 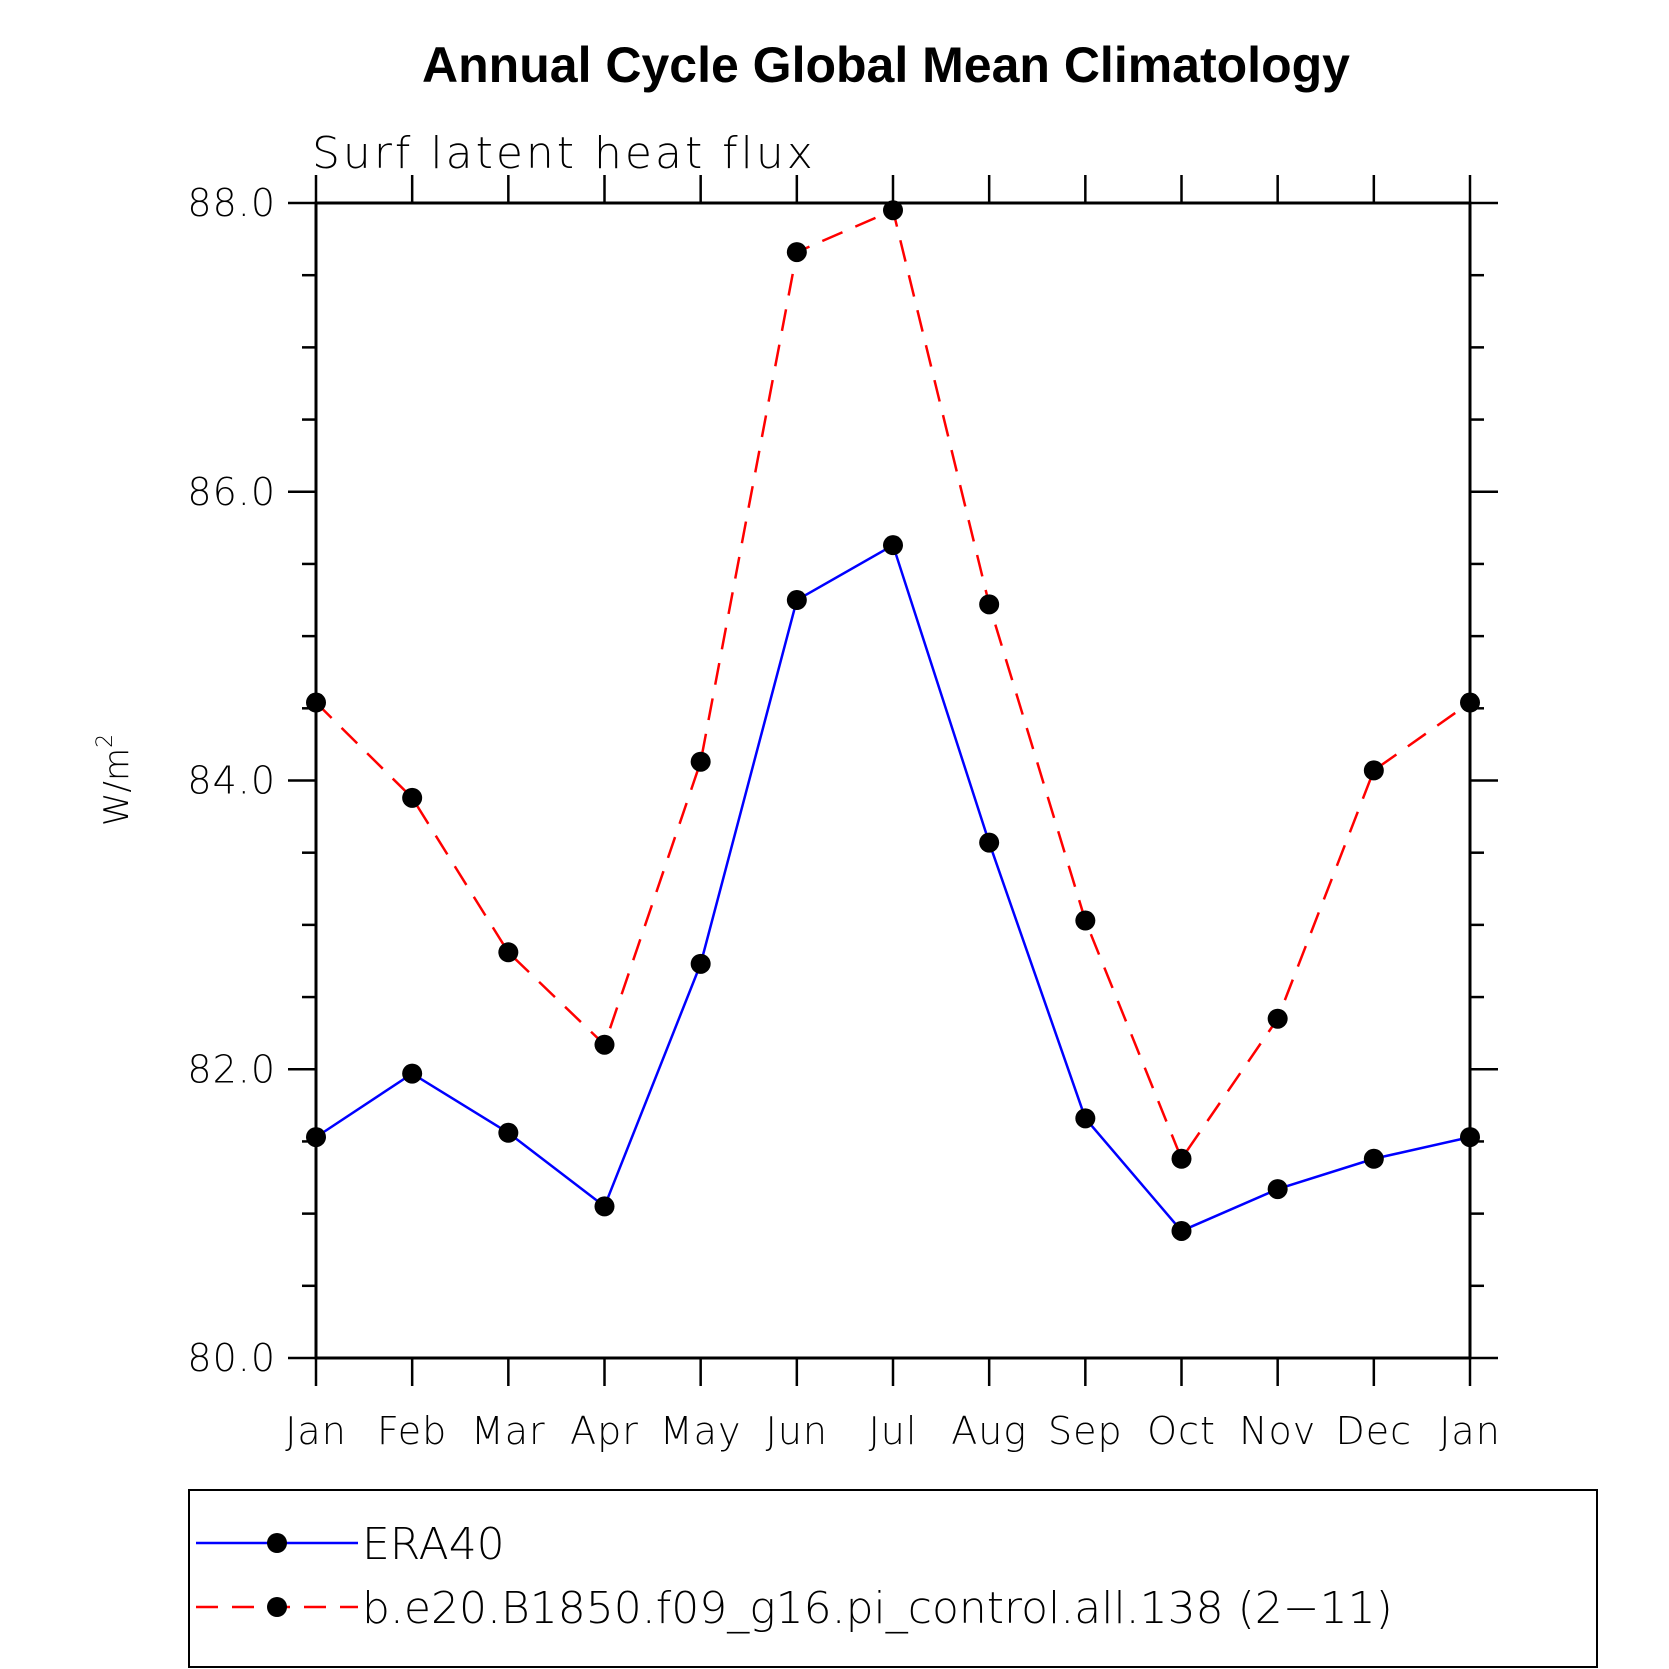 What do you see at coordinates (105, 741) in the screenshot?
I see `y-axis-label-exponent: 2` at bounding box center [105, 741].